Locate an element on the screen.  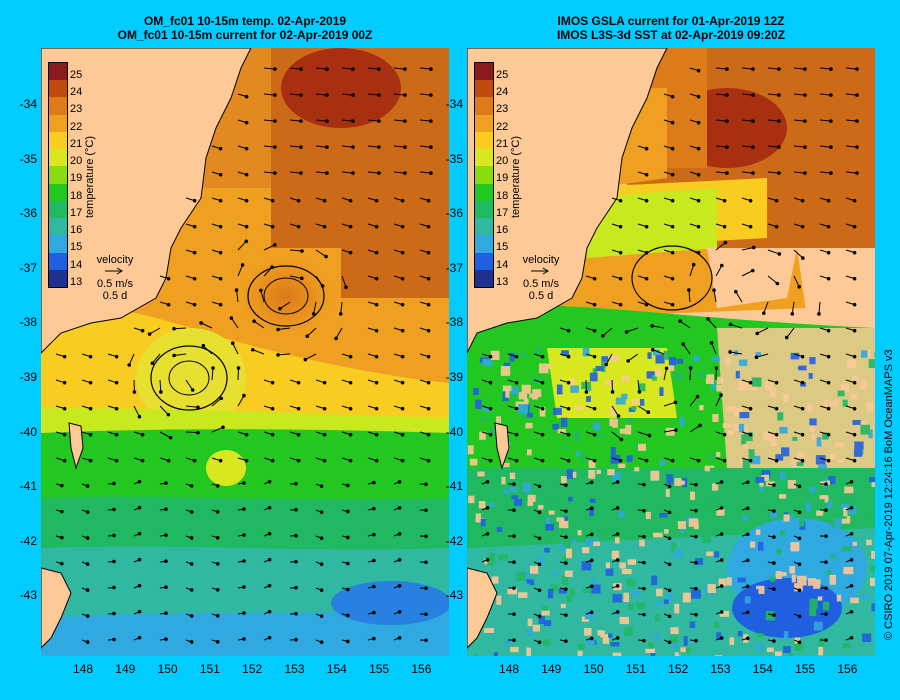
velocity-legend-left: velocity 0.5 m/s 0.5 d is located at coordinates (115, 278).